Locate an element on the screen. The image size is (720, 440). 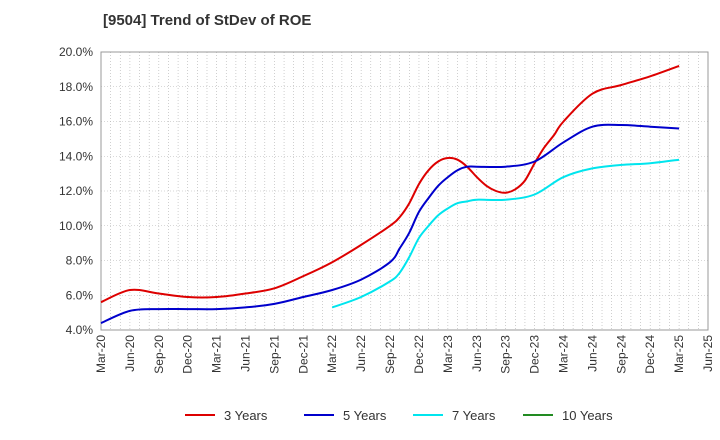
x-tick-label: Jun-23 is located at coordinates (477, 353).